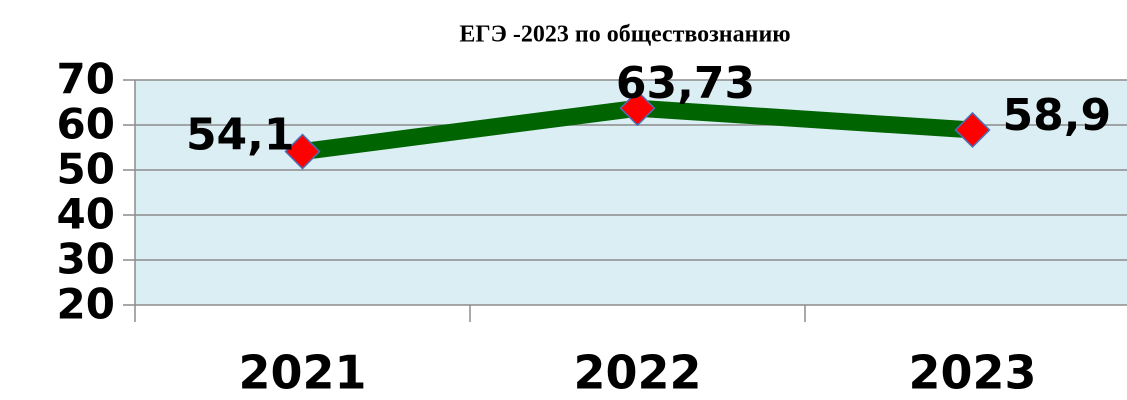 The width and height of the screenshot is (1127, 400). Describe the element at coordinates (685, 83) in the screenshot. I see `data-label: 63,73` at that location.